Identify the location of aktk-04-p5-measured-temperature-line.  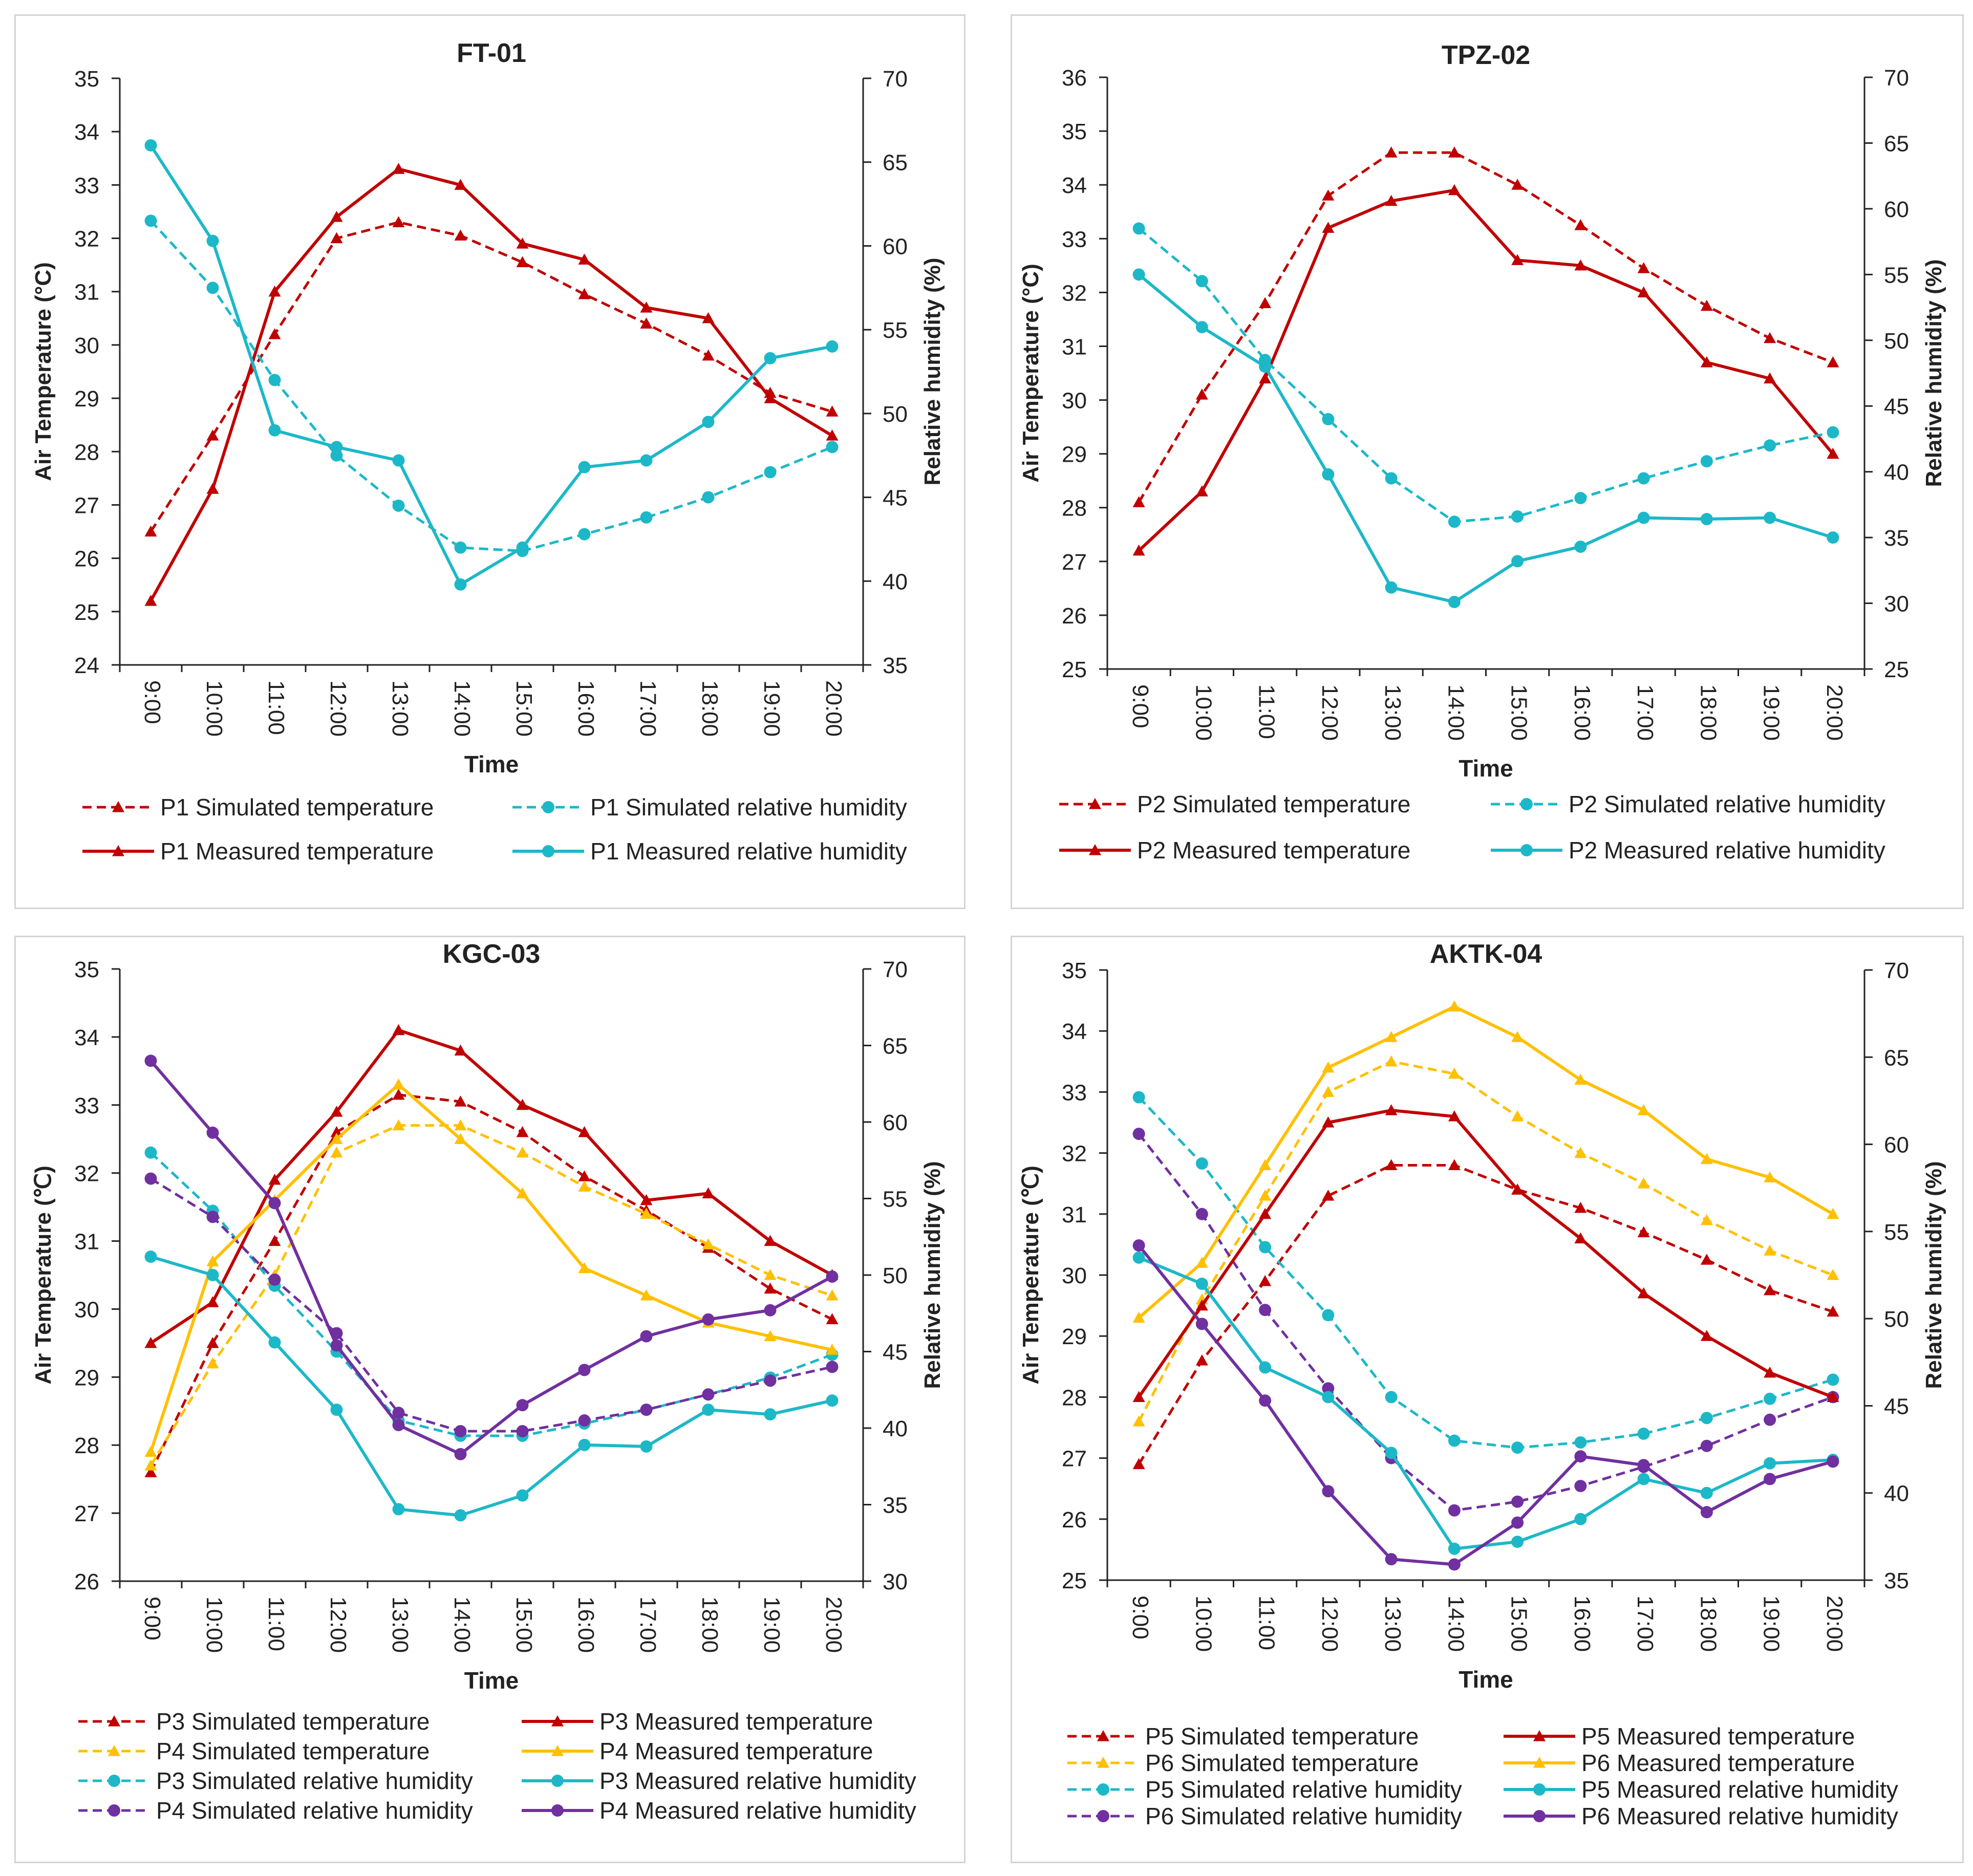
(1486, 1254).